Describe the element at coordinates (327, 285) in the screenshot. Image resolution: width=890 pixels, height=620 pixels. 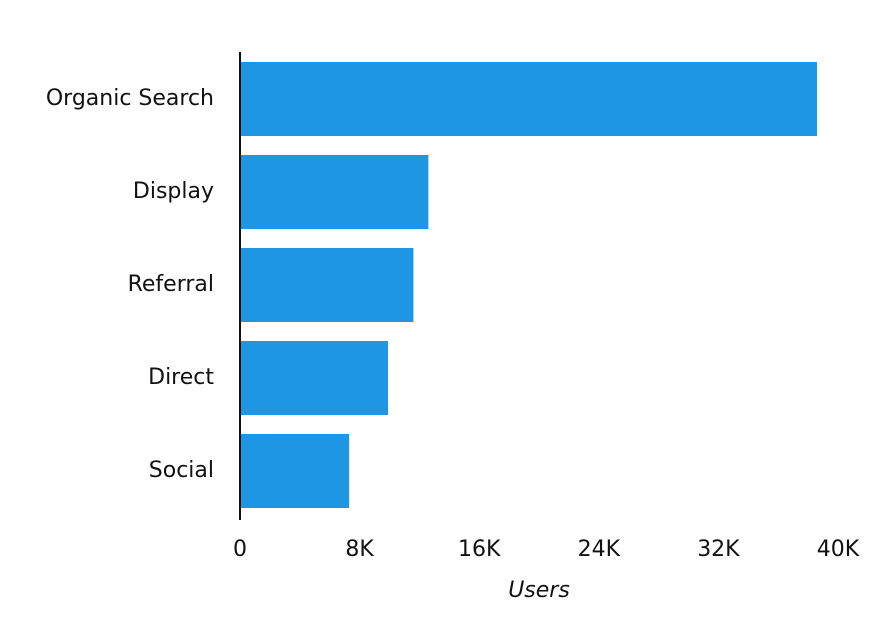
I see `bar-referral` at that location.